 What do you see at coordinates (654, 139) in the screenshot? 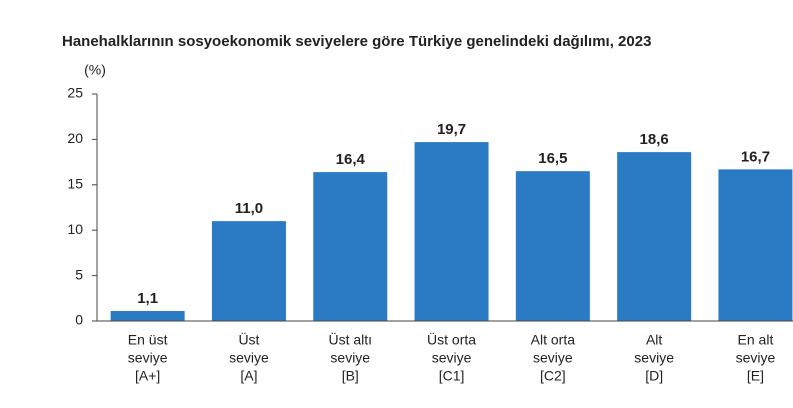
I see `value-label: 18,6` at bounding box center [654, 139].